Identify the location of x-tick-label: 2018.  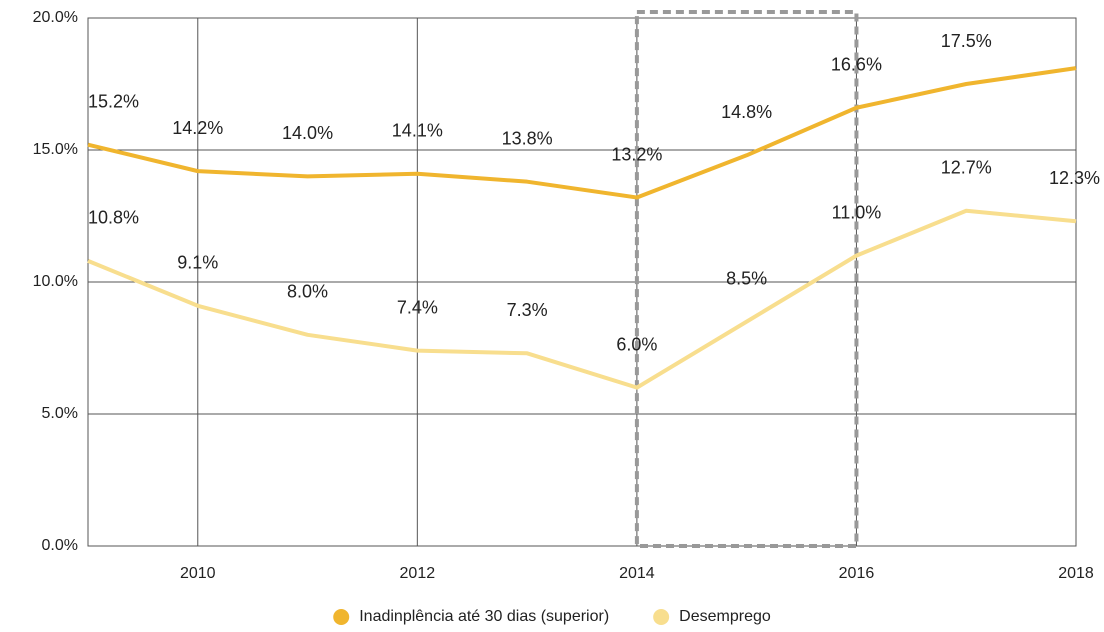
(1076, 573).